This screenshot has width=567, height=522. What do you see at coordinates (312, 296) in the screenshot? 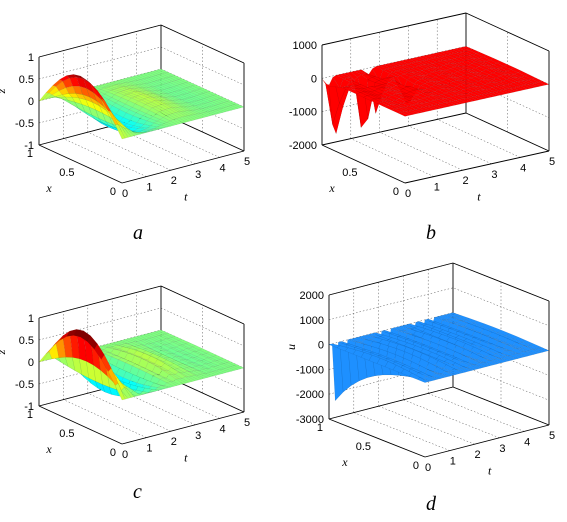
I see `z-tick-label: 2000` at bounding box center [312, 296].